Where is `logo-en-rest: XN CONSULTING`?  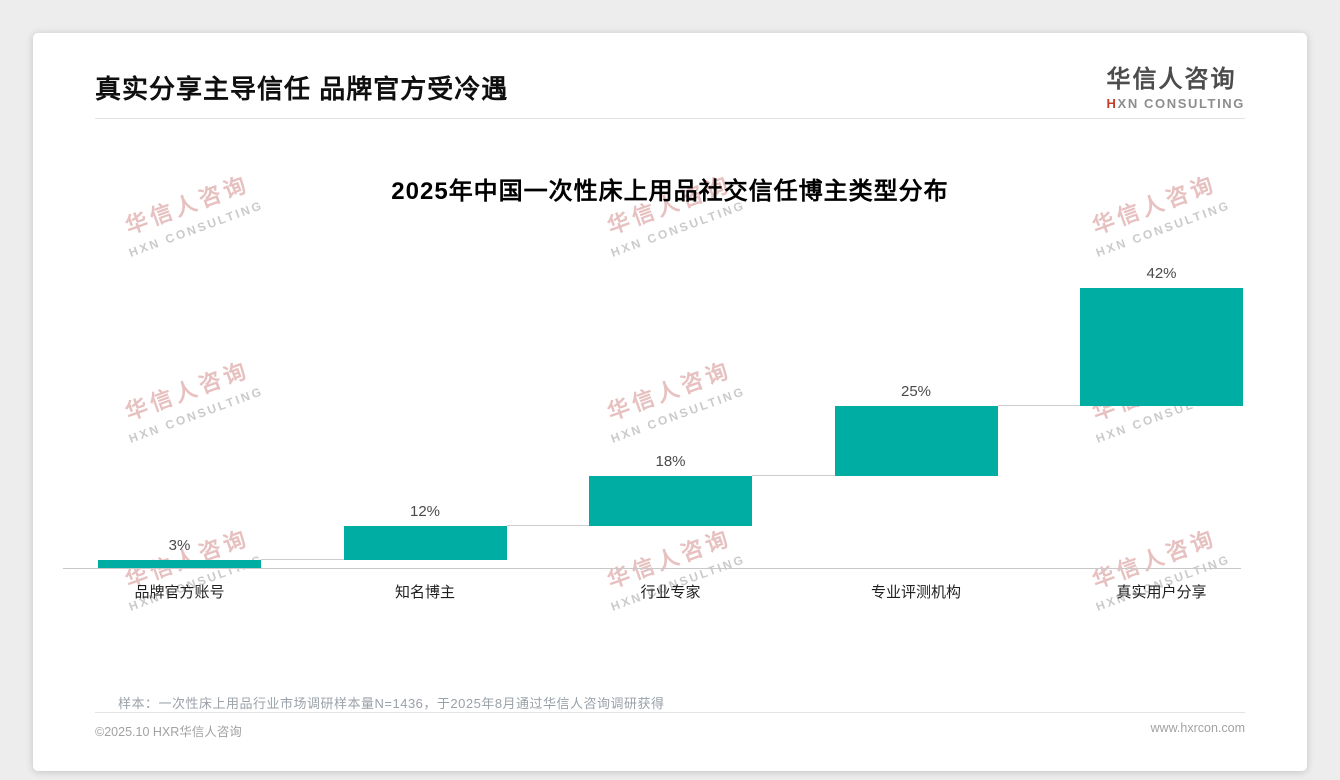 logo-en-rest: XN CONSULTING is located at coordinates (1181, 103).